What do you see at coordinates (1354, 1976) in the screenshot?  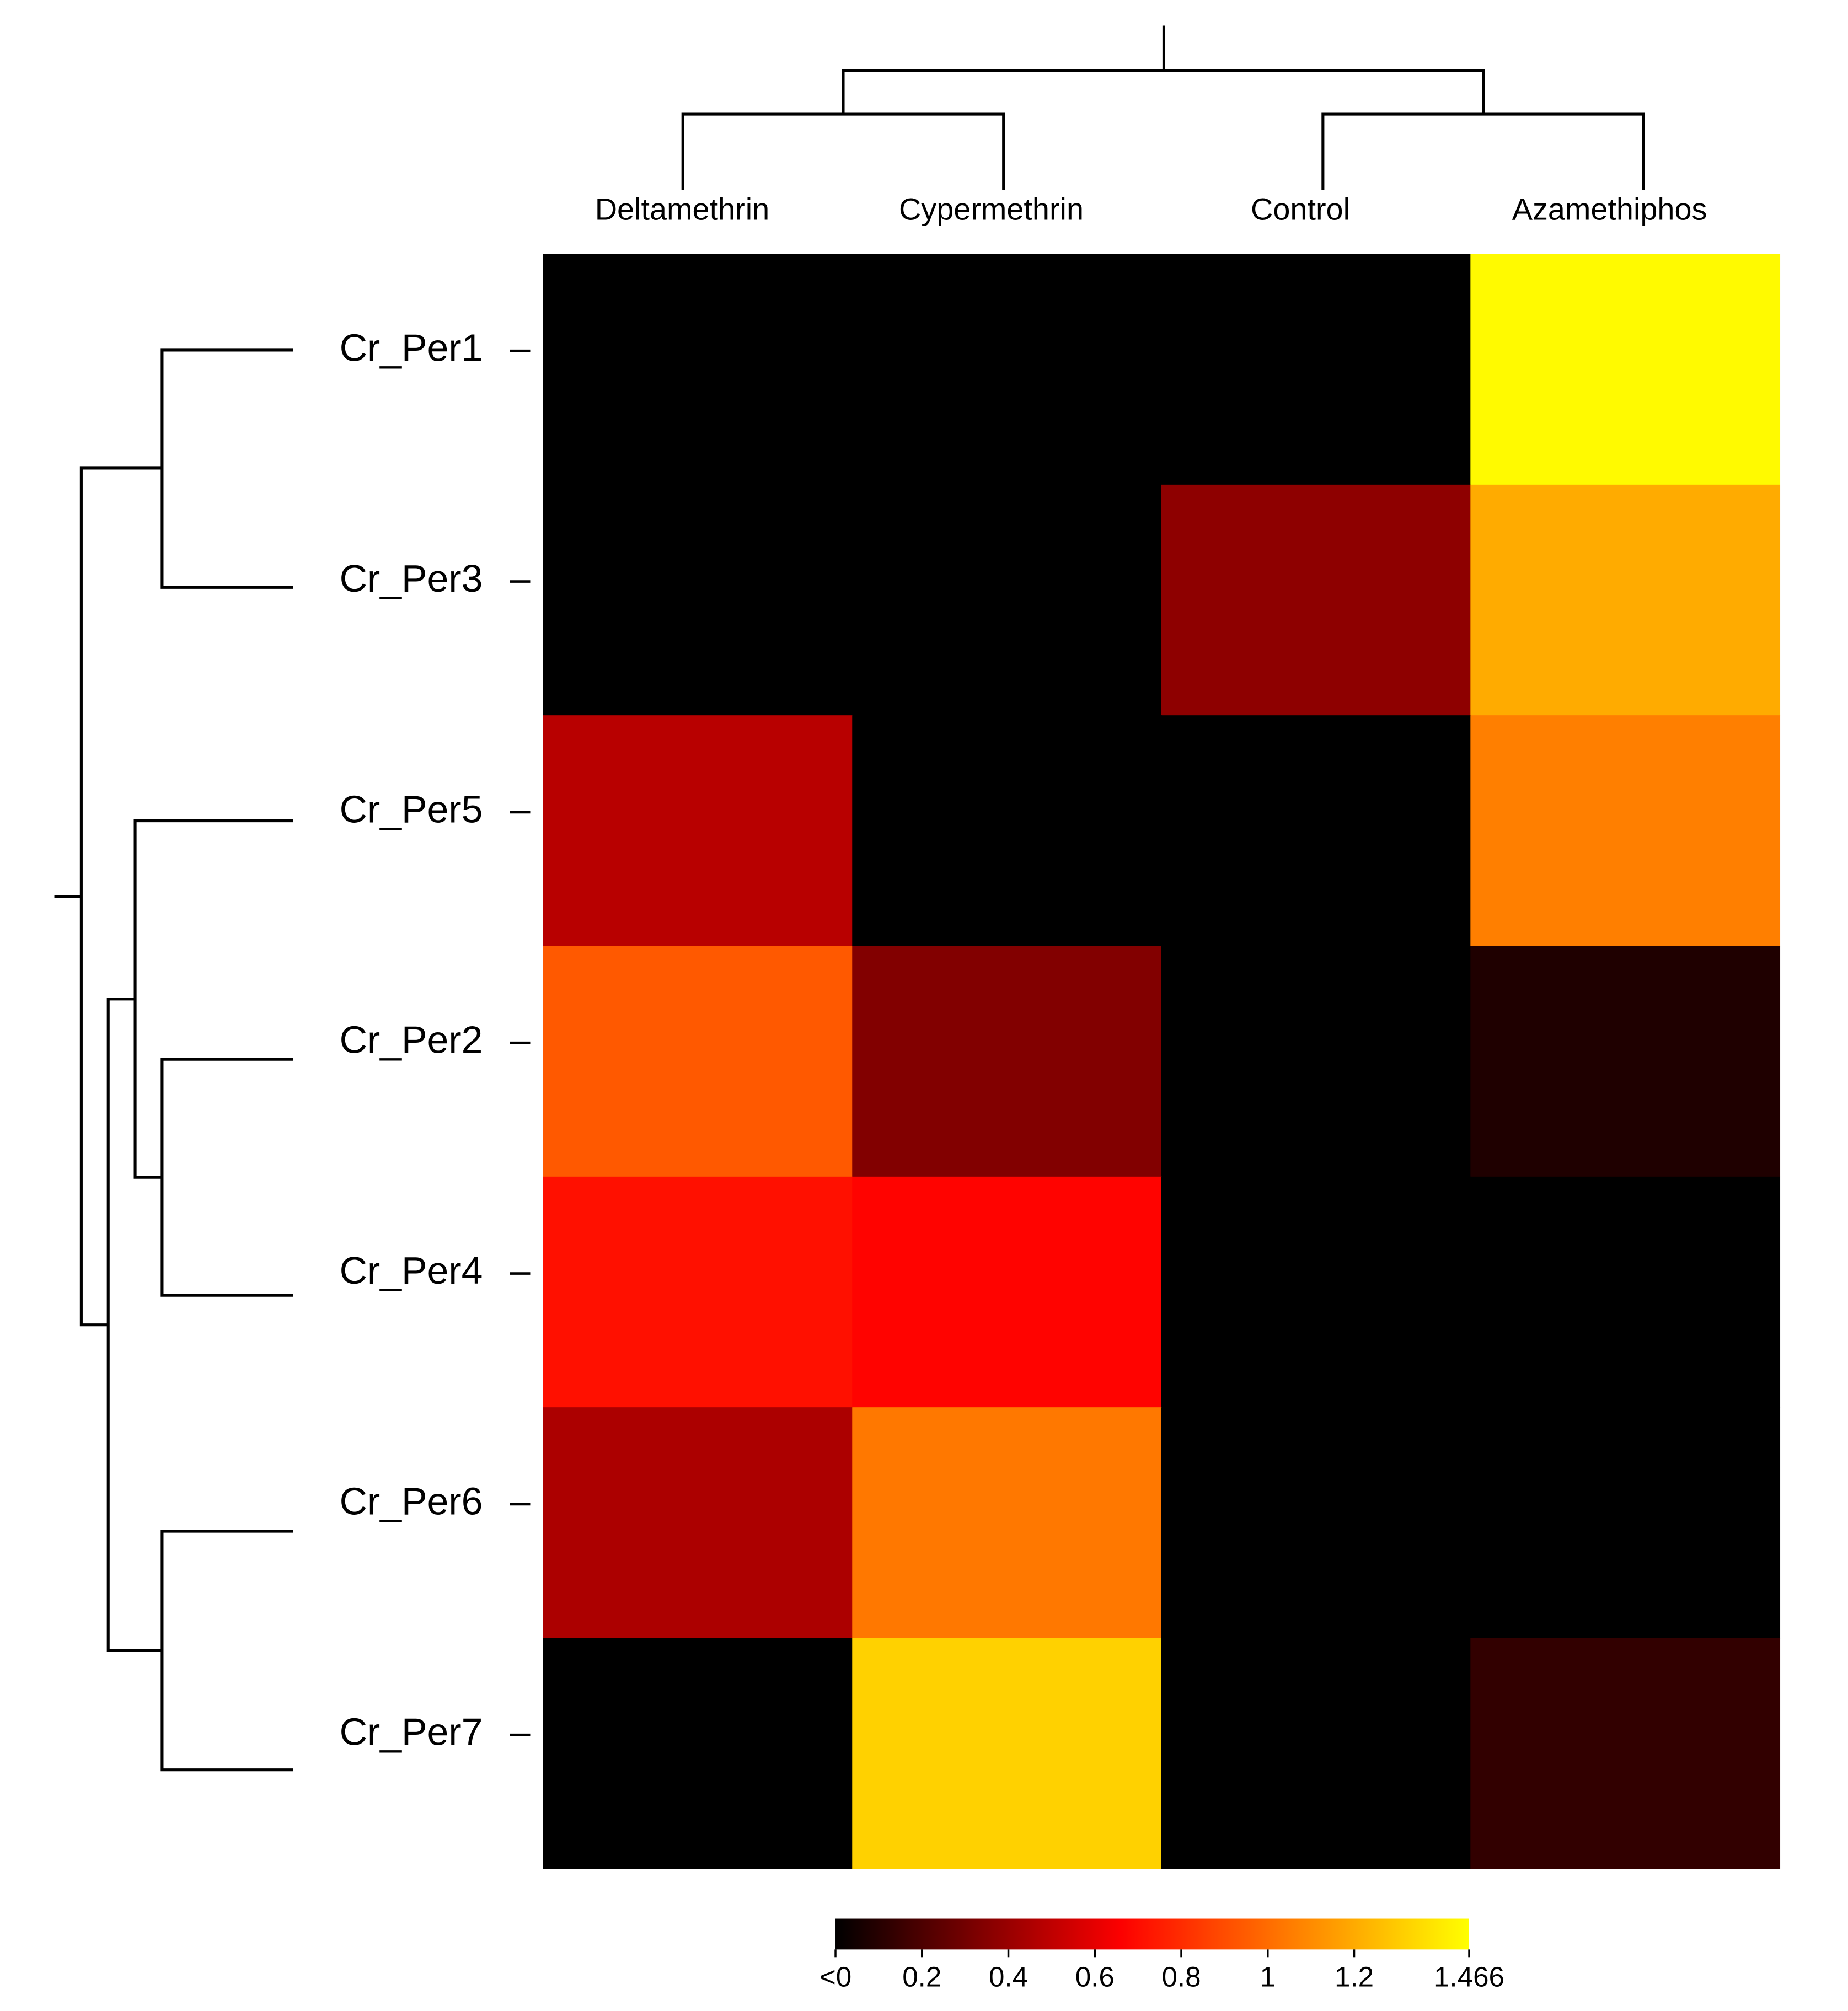 I see `colorbar-tick-label: 1.2` at bounding box center [1354, 1976].